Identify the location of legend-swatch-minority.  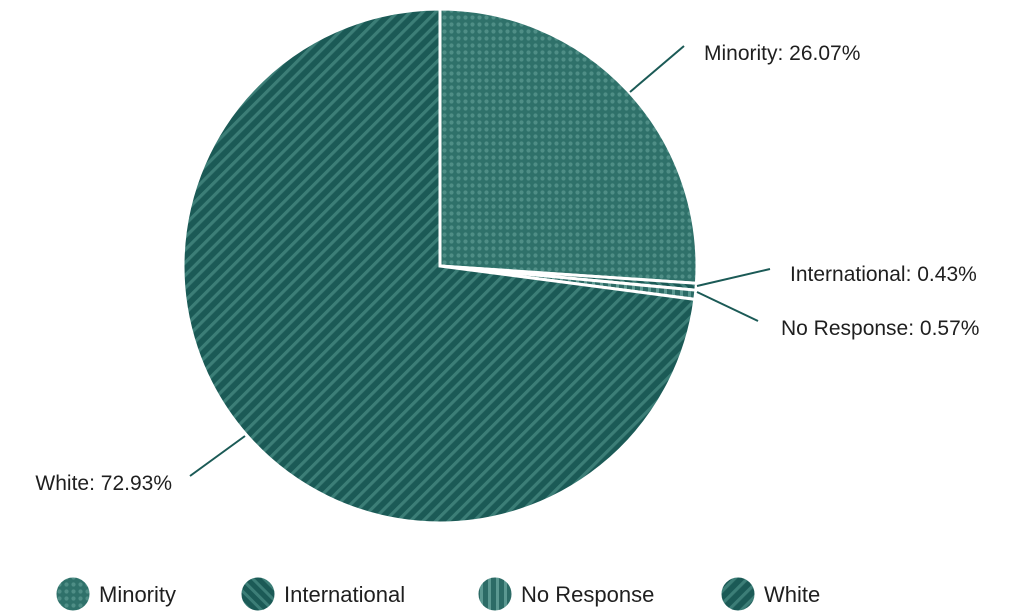
(73, 593).